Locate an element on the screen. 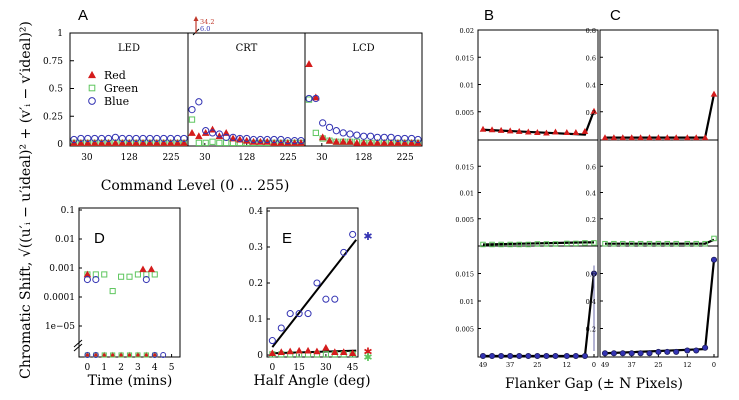 Image resolution: width=739 pixels, height=400 pixels. panel-d-xtick-label: 0 is located at coordinates (88, 368).